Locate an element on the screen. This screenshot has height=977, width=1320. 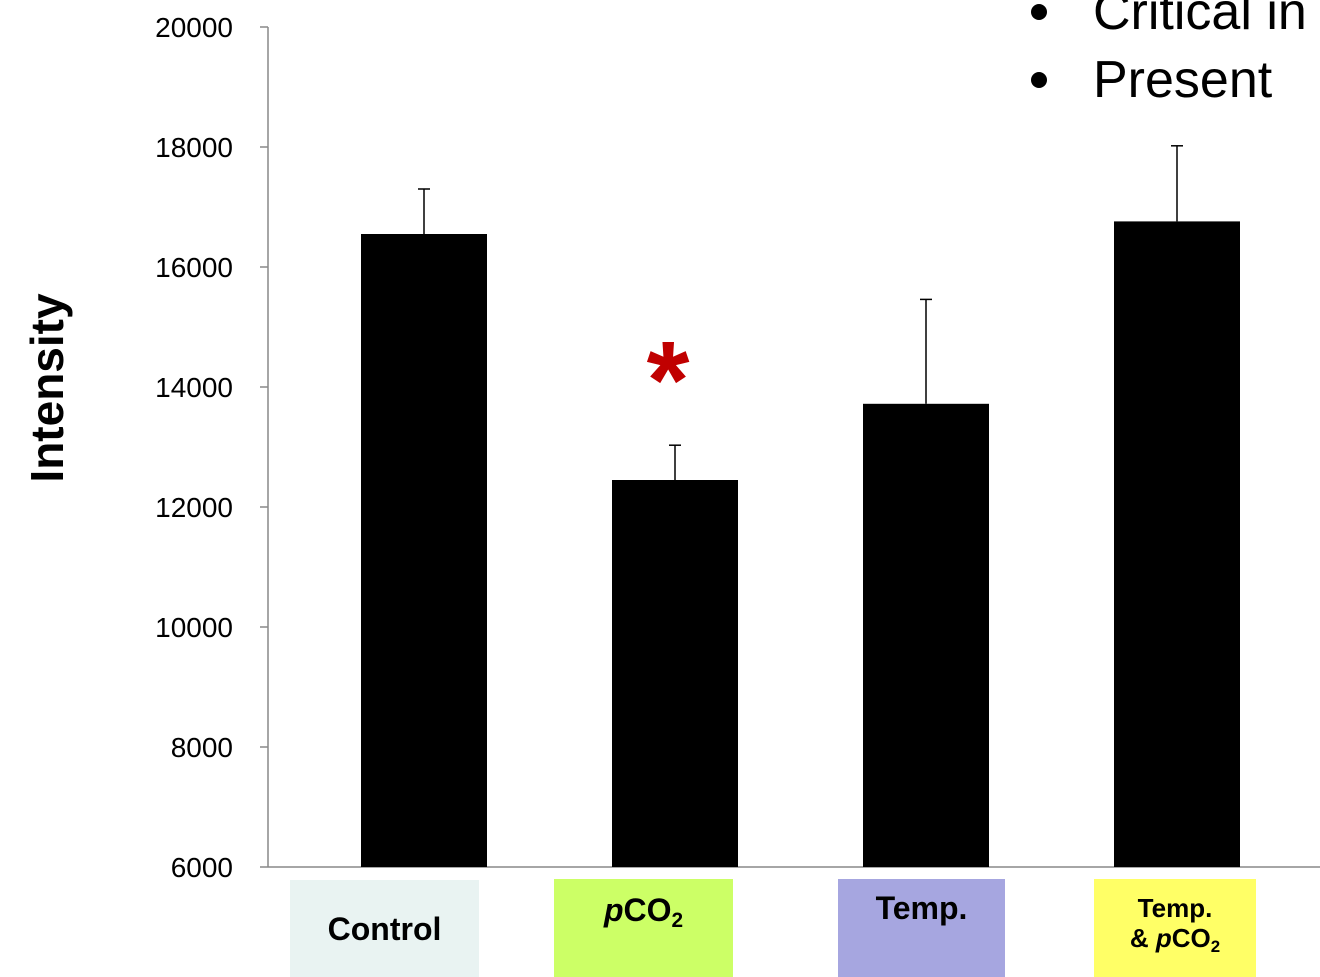
y-tick-label: 6000 is located at coordinates (202, 867).